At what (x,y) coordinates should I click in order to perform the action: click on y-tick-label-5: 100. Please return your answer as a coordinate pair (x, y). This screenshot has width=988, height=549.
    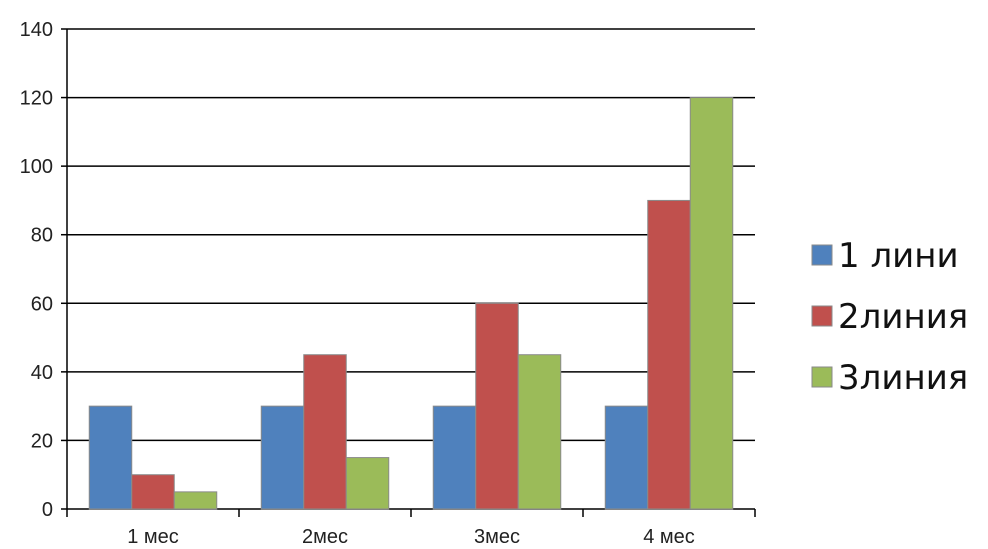
    Looking at the image, I should click on (36, 167).